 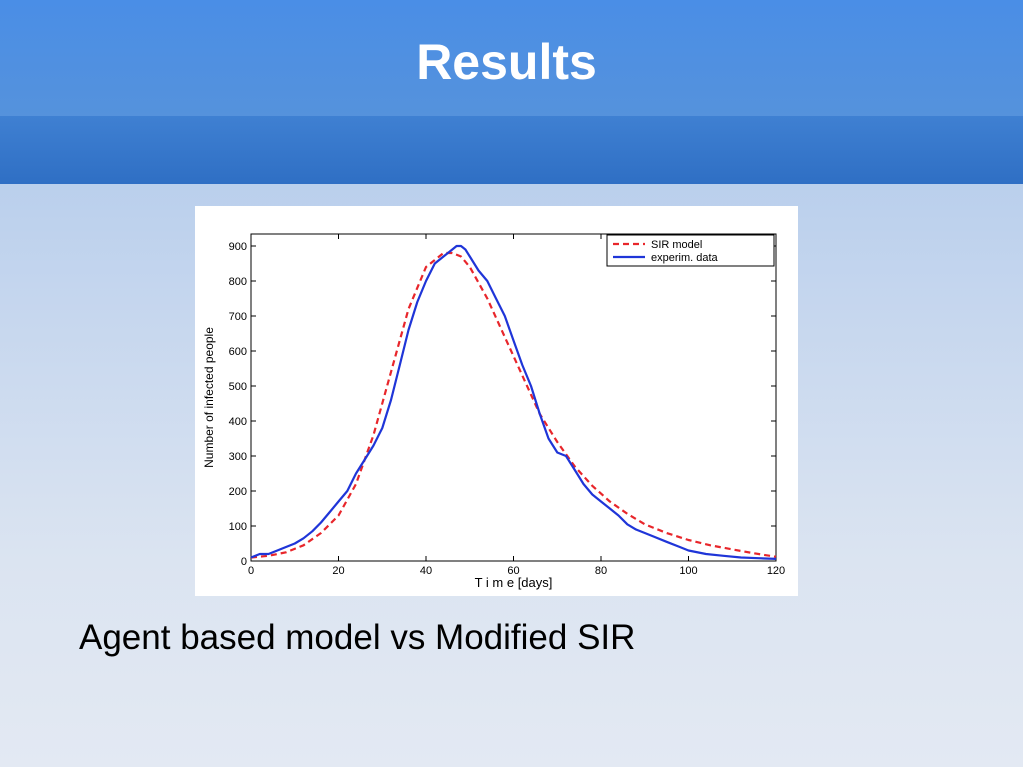 I want to click on y-axis-label: Number of infected people, so click(x=209, y=397).